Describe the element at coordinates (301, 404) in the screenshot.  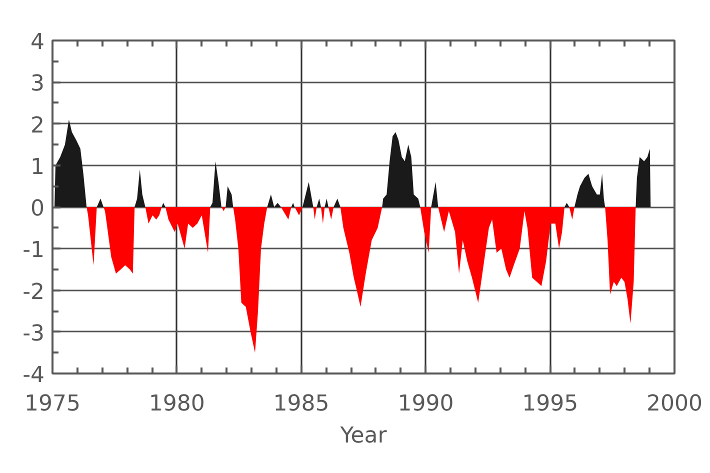
I see `x-tick-label: 1985` at that location.